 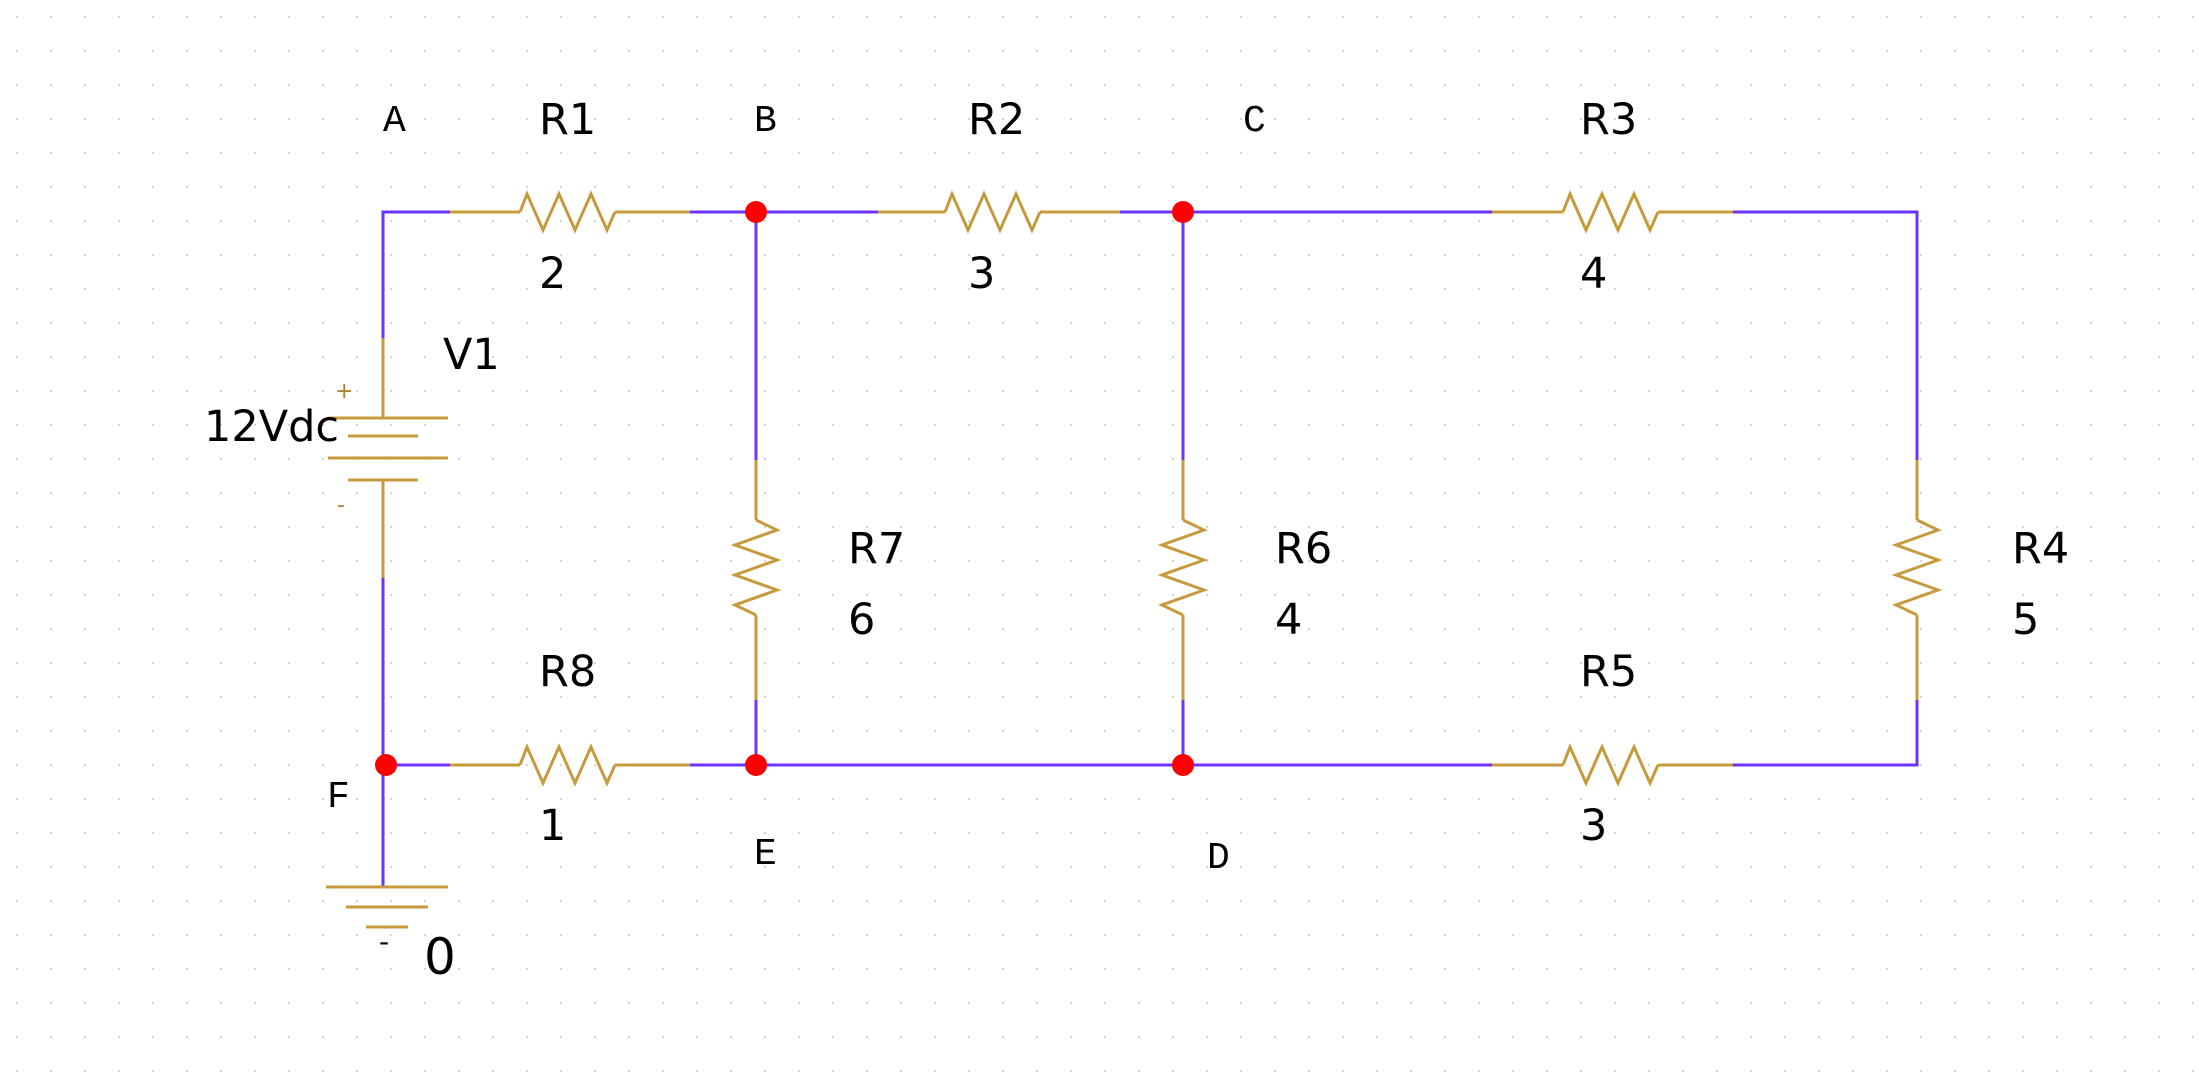 I want to click on r5-value: 3, so click(x=1593, y=826).